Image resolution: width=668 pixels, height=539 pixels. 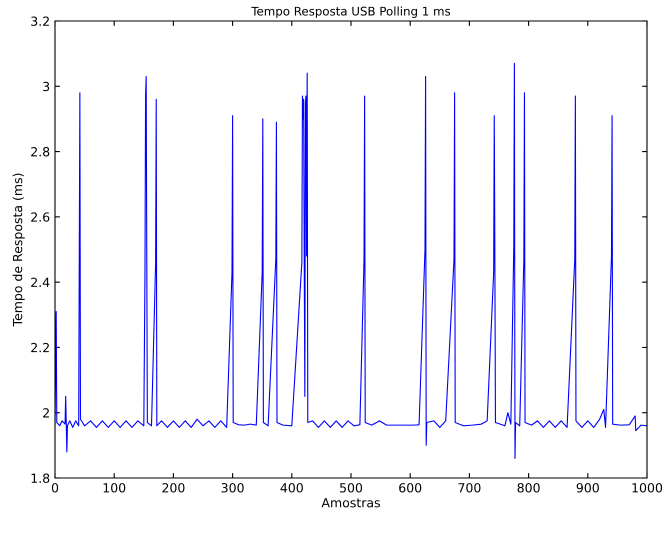 What do you see at coordinates (18, 250) in the screenshot?
I see `y-axis-title: Tempo de Resposta (ms)` at bounding box center [18, 250].